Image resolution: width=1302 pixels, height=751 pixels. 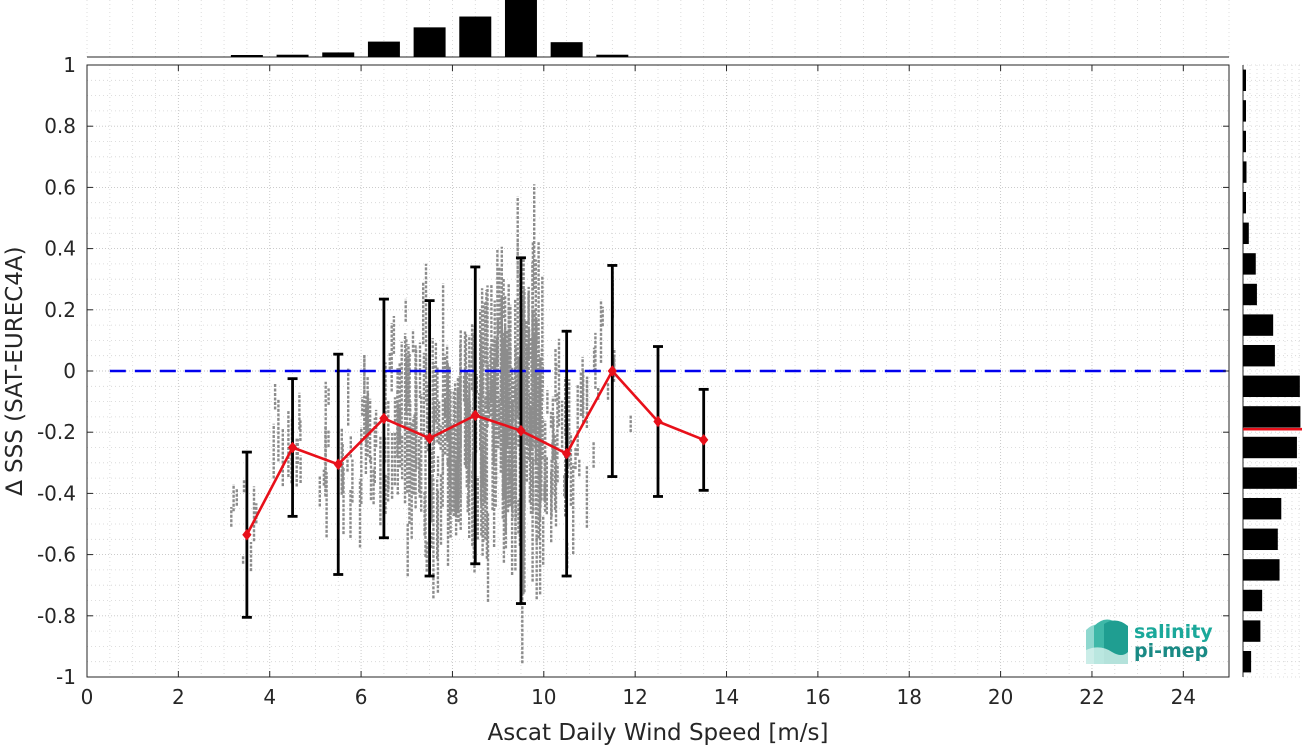 I want to click on y-tick-label: -0.6, so click(x=56, y=555).